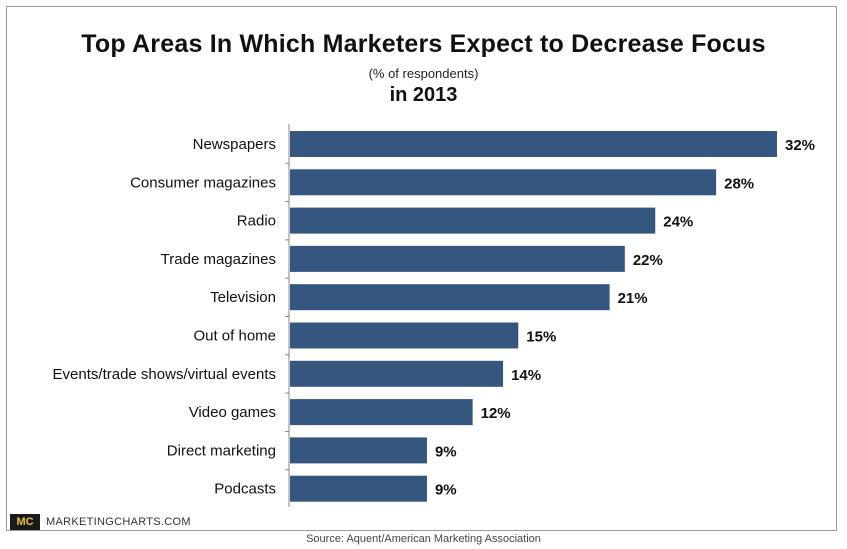 The height and width of the screenshot is (549, 847). What do you see at coordinates (25, 522) in the screenshot?
I see `logo: MC` at bounding box center [25, 522].